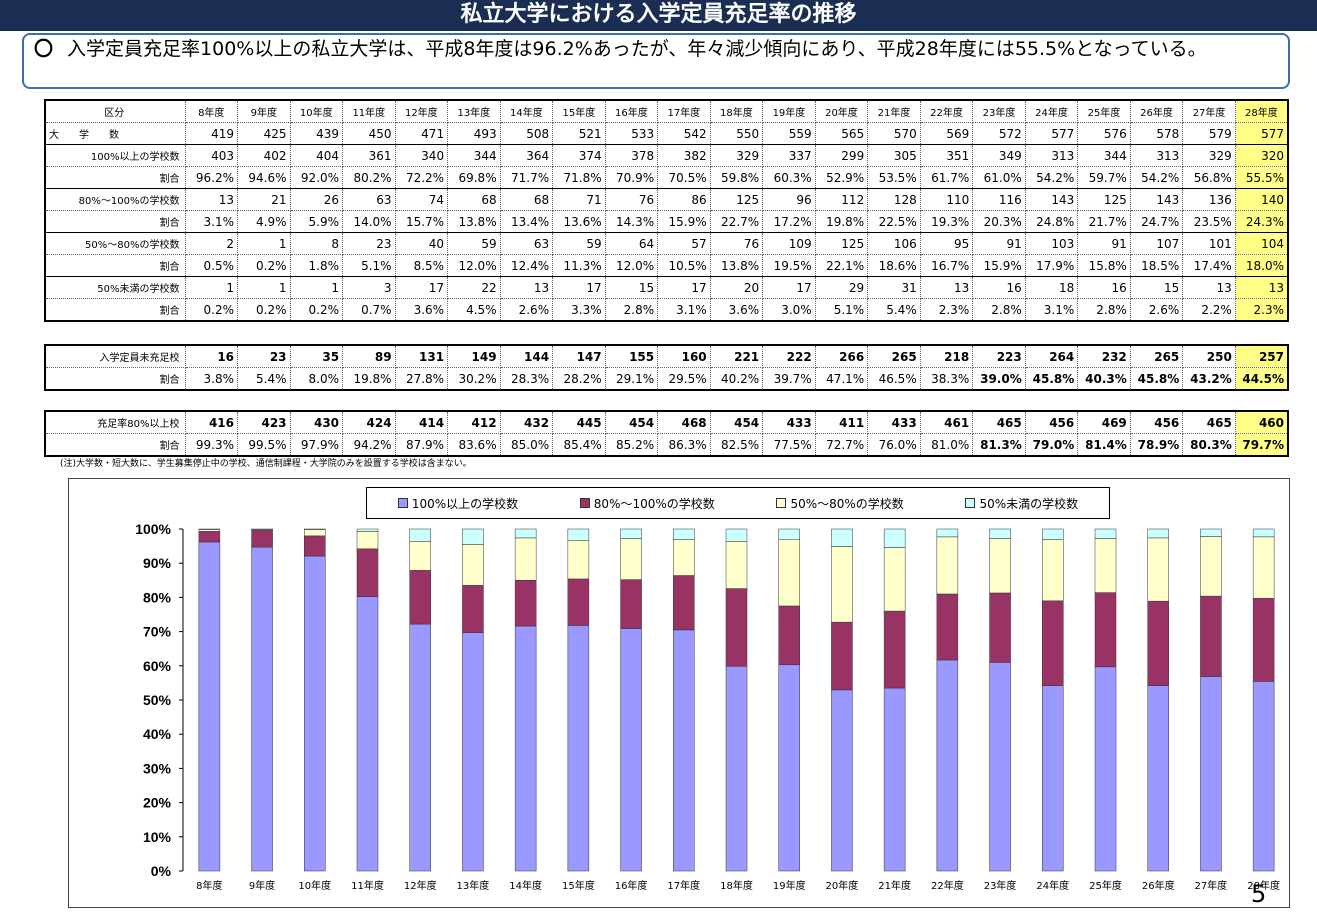 The image size is (1317, 915). I want to click on legend-label-100: 100%以上の学校数, so click(465, 503).